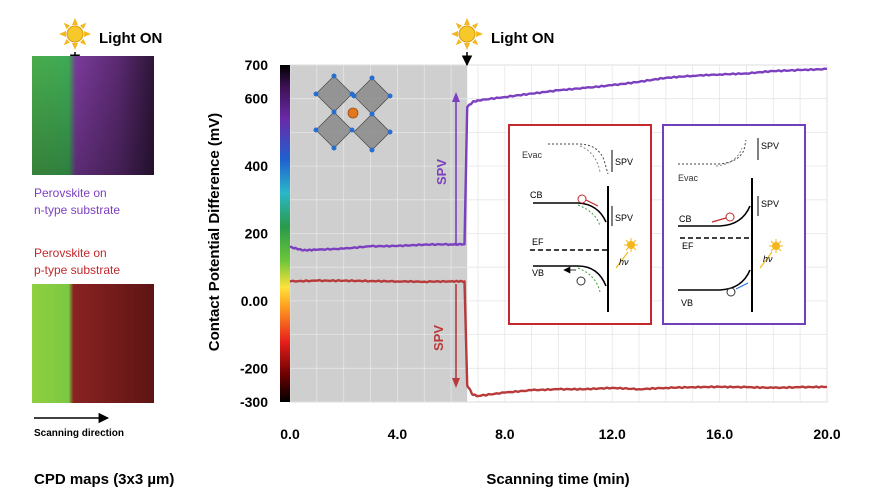 The height and width of the screenshot is (496, 881). What do you see at coordinates (254, 368) in the screenshot?
I see `y-tick-label: -200` at bounding box center [254, 368].